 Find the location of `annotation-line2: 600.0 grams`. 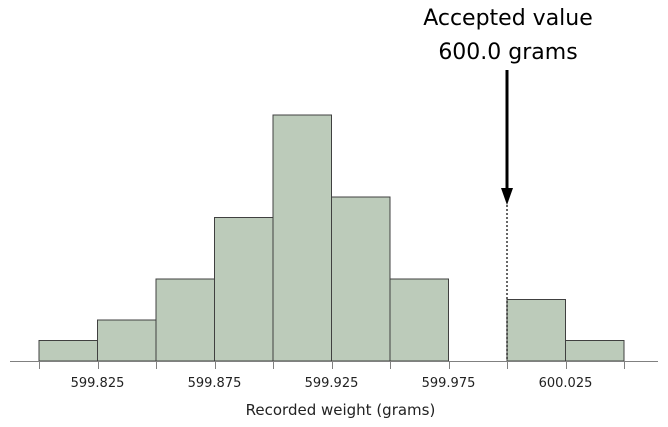

annotation-line2: 600.0 grams is located at coordinates (508, 52).